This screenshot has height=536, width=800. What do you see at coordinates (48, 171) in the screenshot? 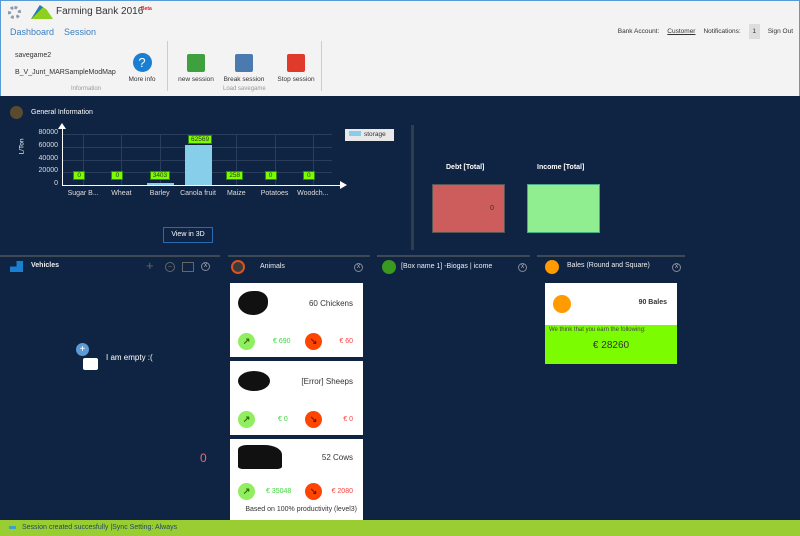
I see `y-tick-label: 20000` at bounding box center [48, 171].